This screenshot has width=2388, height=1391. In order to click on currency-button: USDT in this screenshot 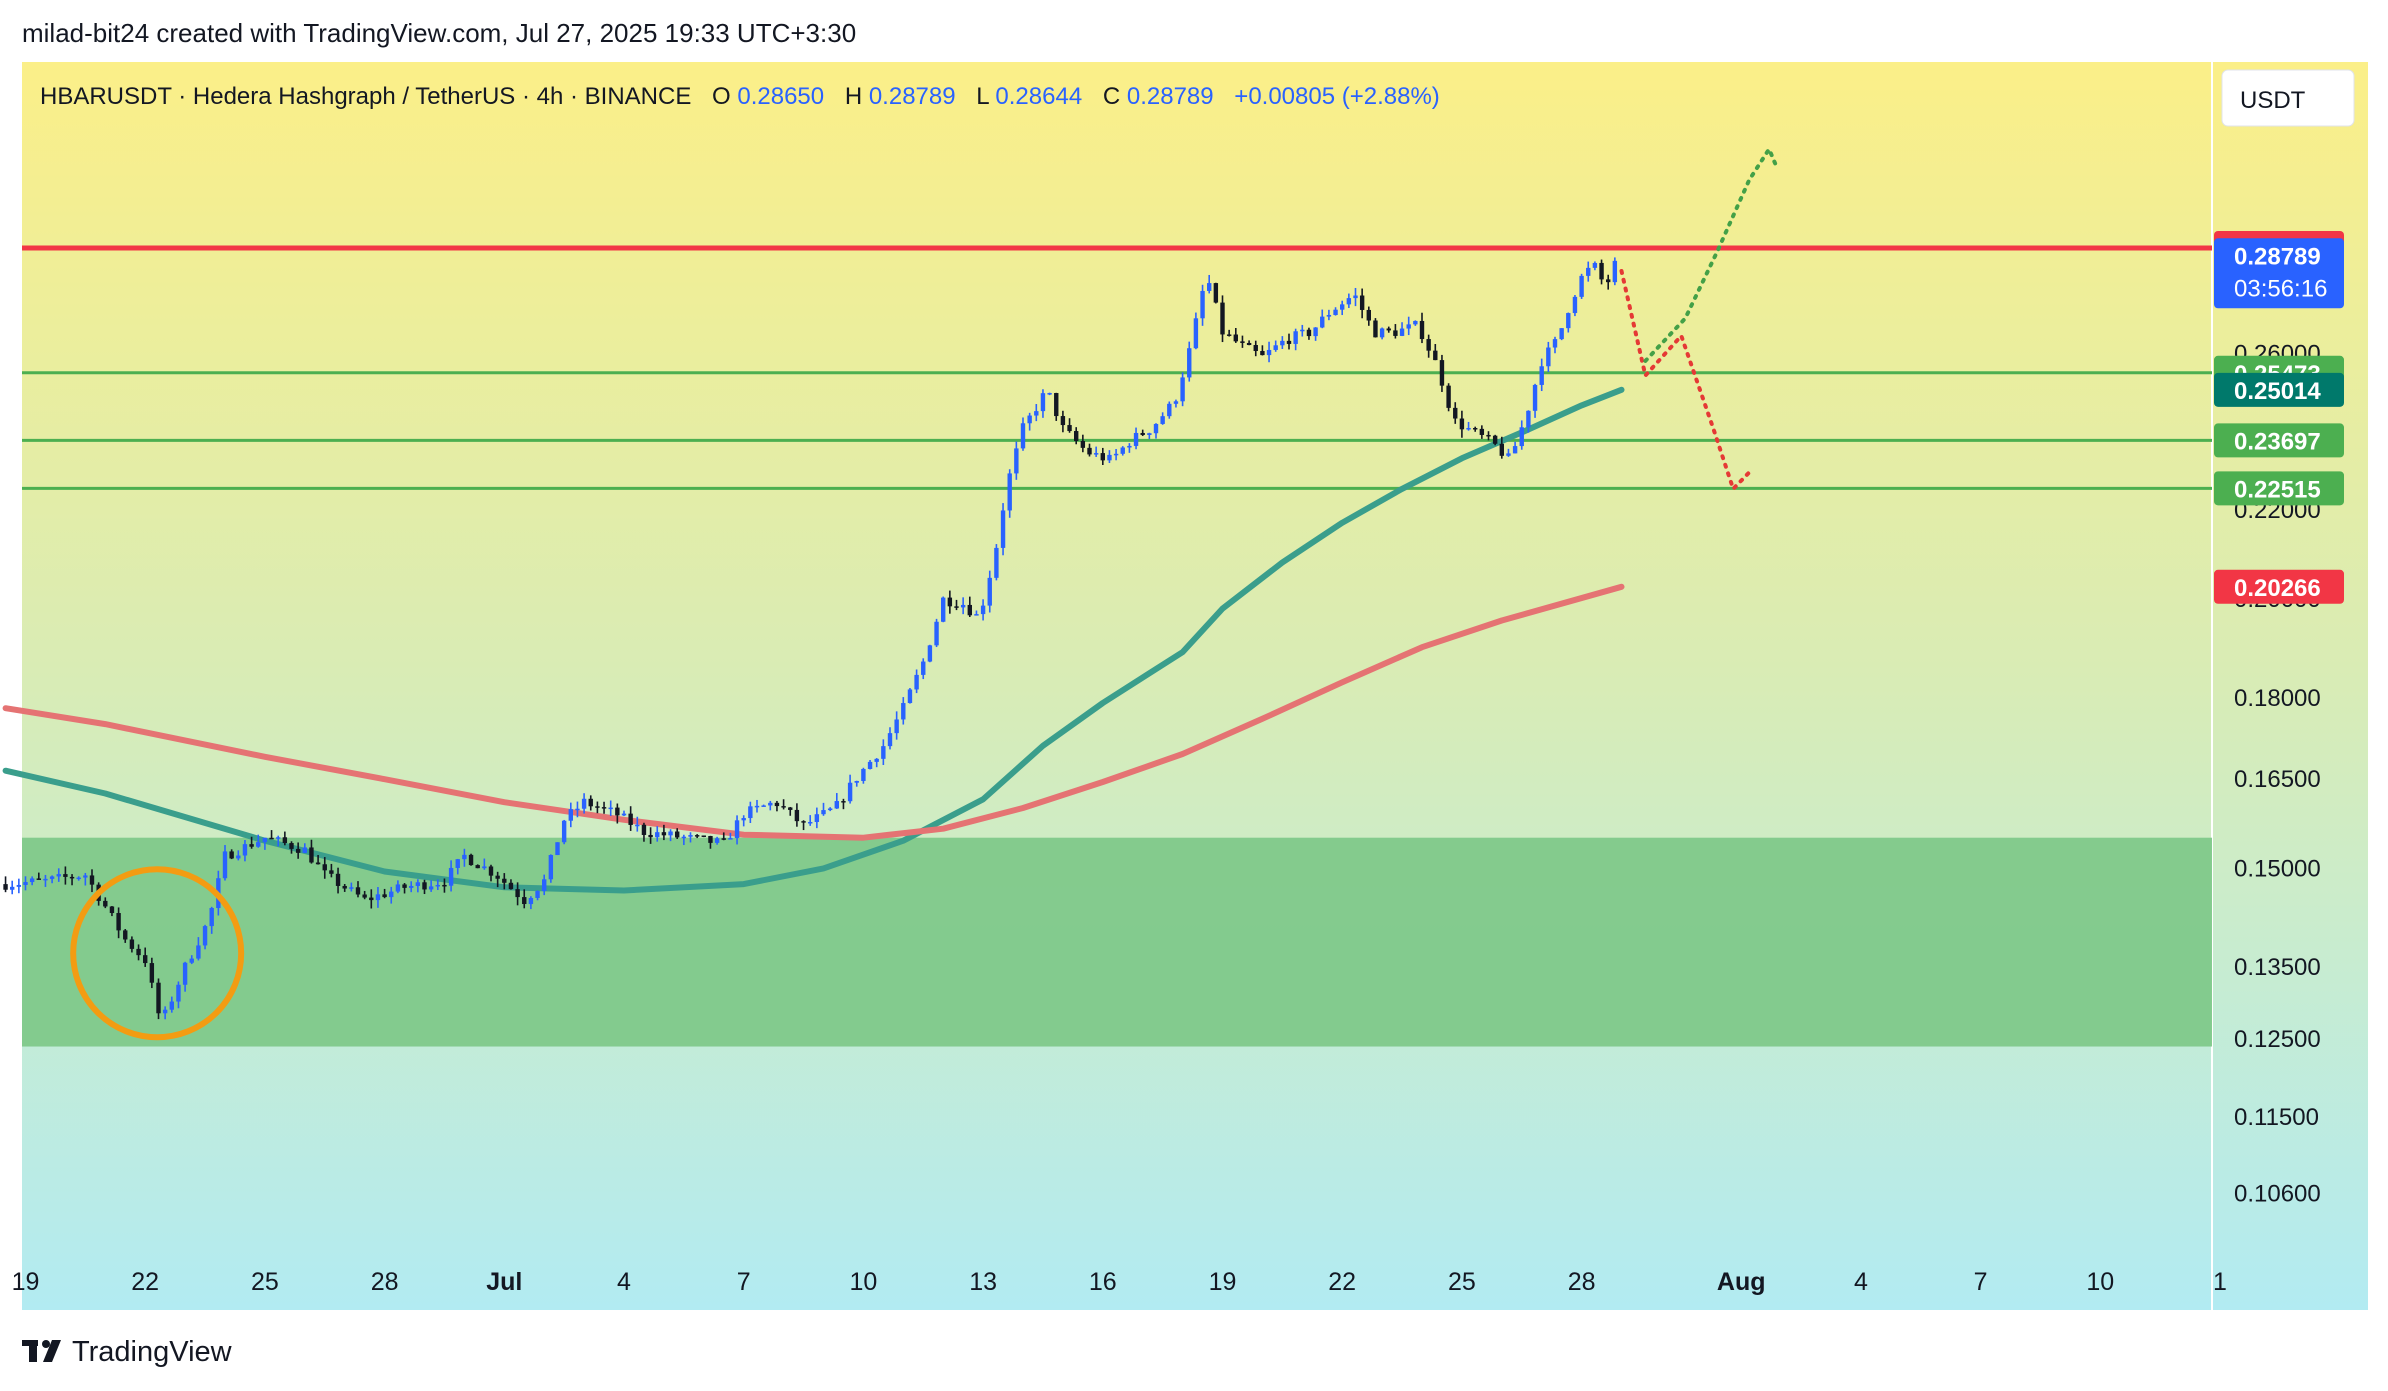, I will do `click(2288, 98)`.